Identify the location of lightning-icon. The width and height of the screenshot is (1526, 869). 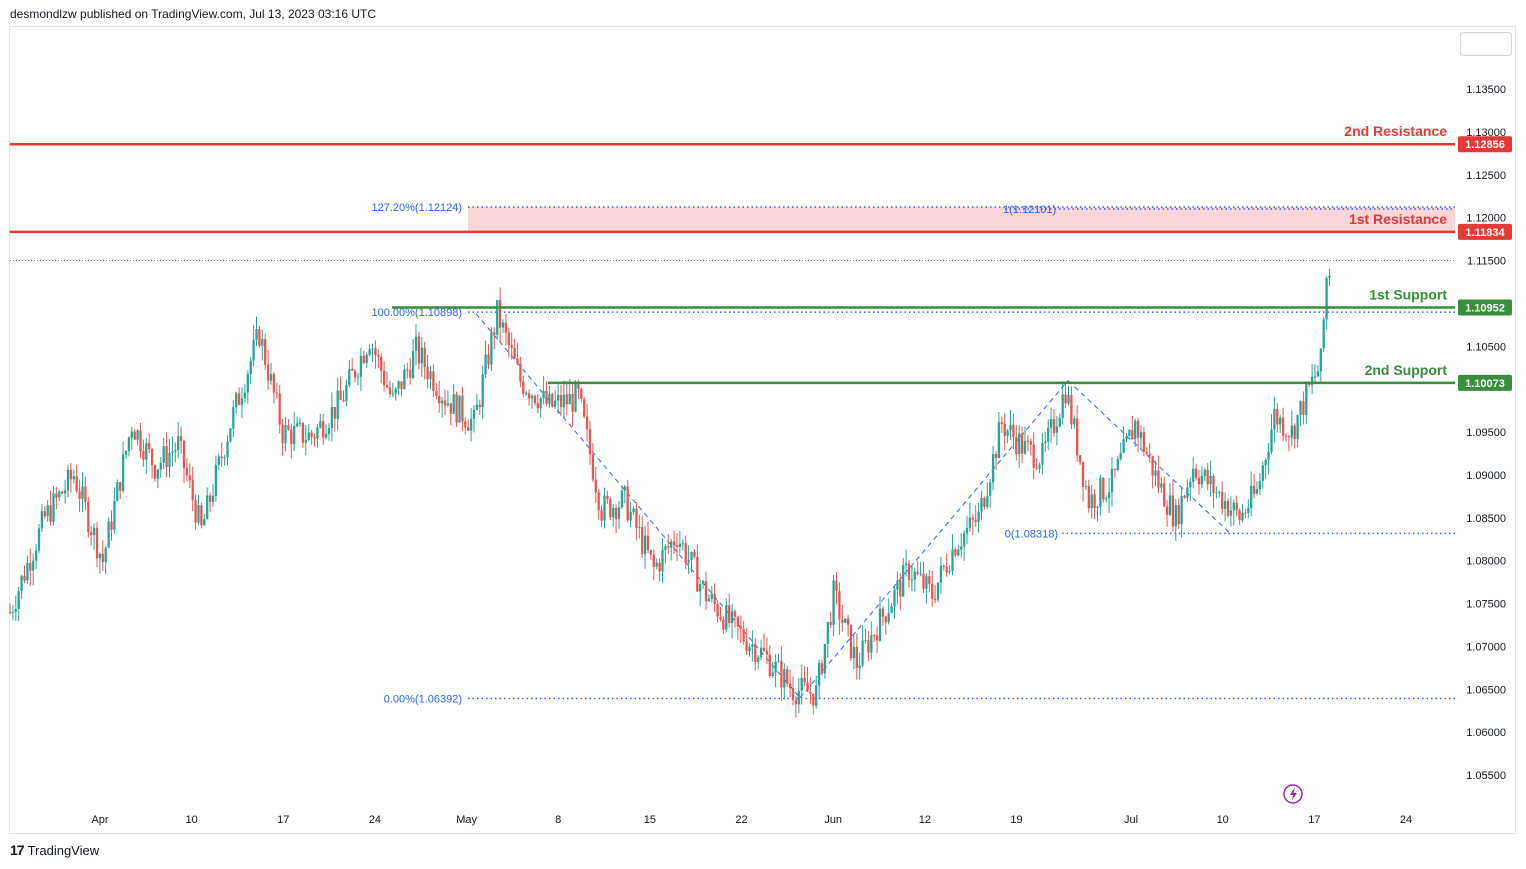
(1293, 794).